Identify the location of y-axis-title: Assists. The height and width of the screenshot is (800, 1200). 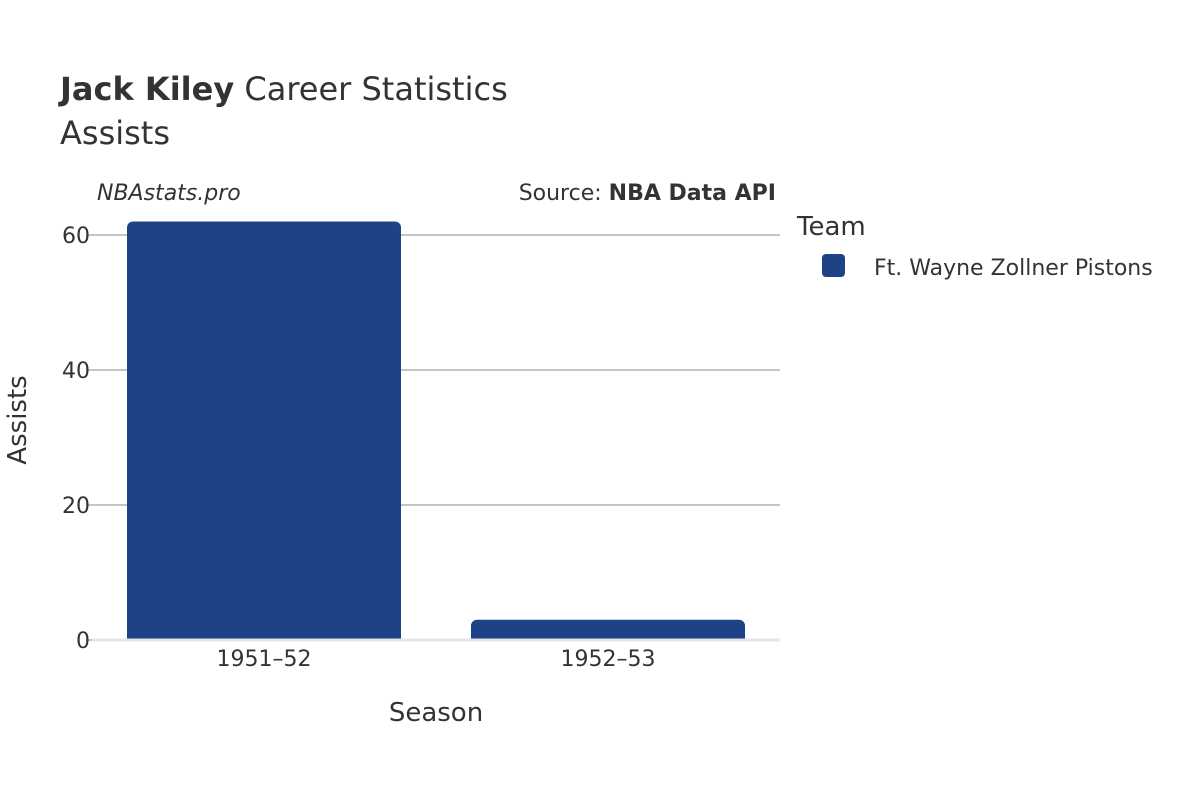
(18, 419).